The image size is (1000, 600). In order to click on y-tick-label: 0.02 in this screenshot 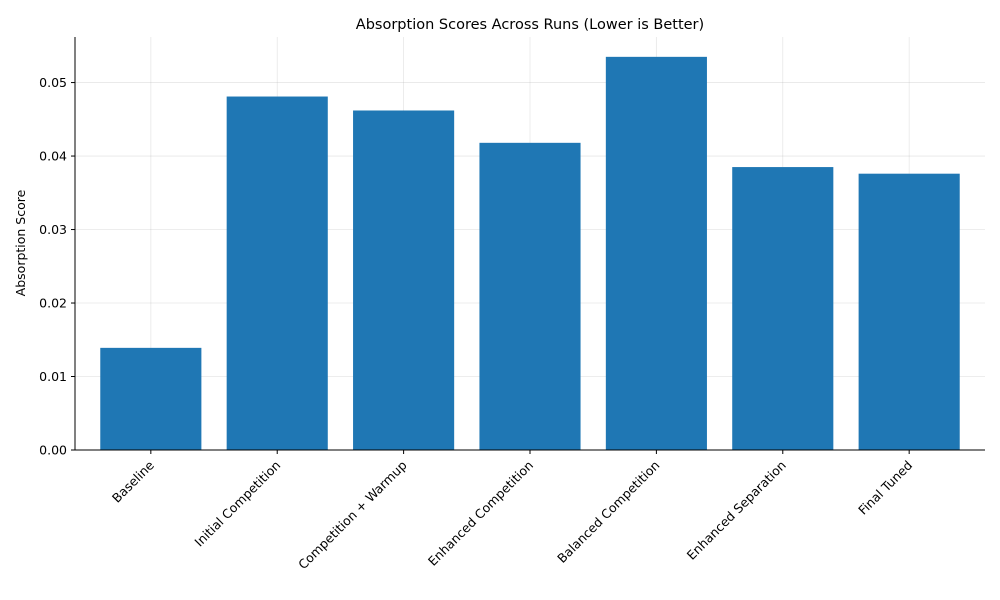, I will do `click(53, 303)`.